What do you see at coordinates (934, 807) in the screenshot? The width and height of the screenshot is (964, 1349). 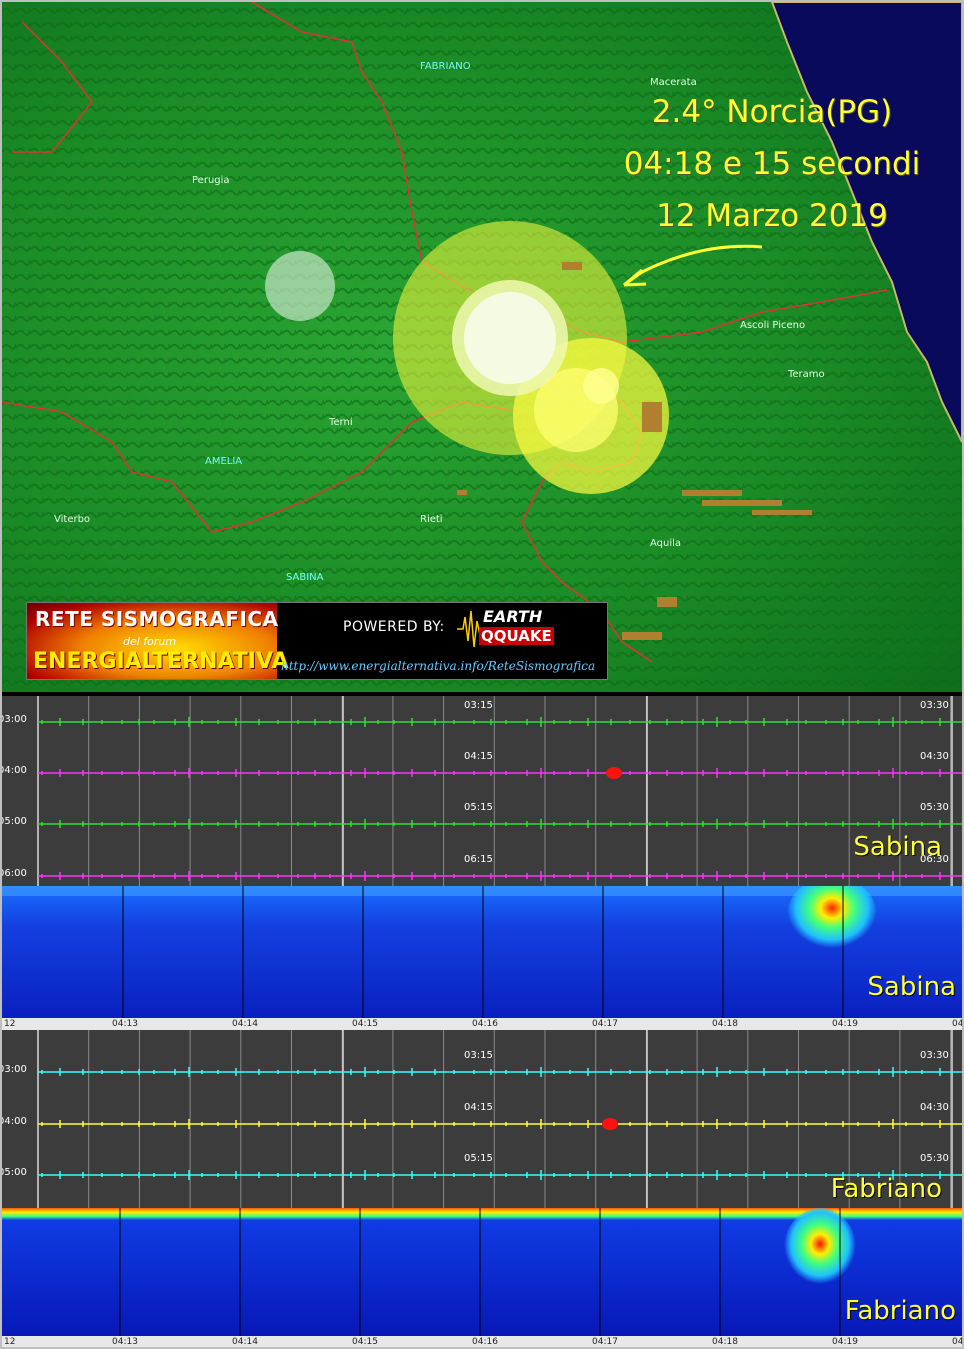 I see `sabina_heli-right-label-2: 05:30` at bounding box center [934, 807].